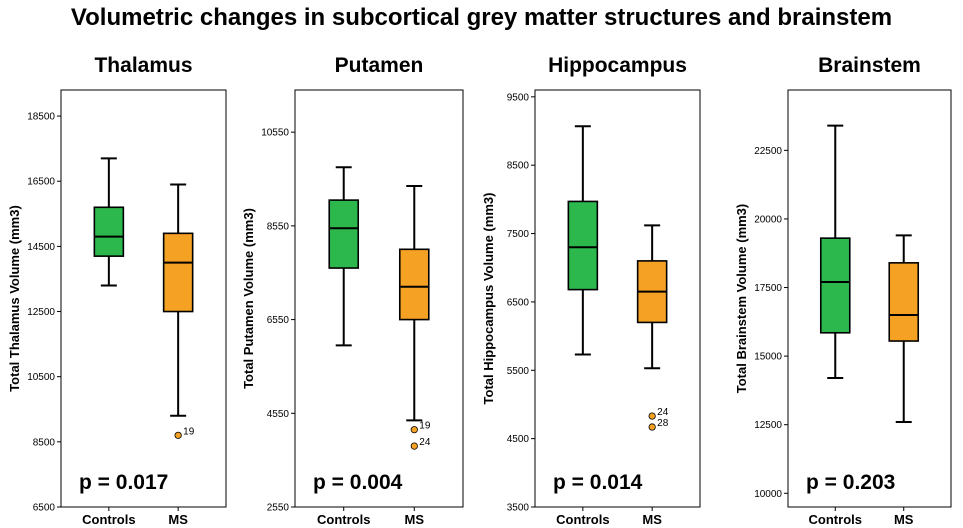  Describe the element at coordinates (41, 247) in the screenshot. I see `y-tick-label: 14500` at that location.